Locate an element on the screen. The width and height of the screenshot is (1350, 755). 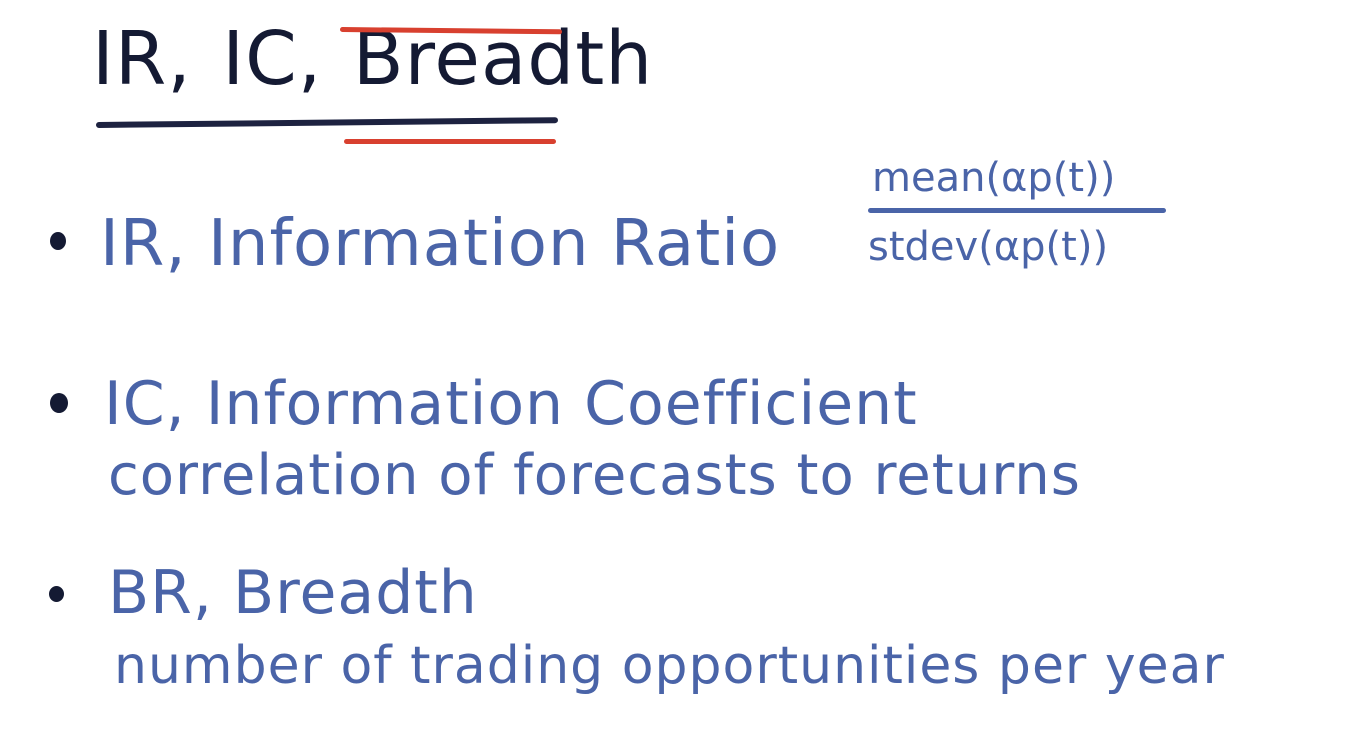
fraction-bar is located at coordinates (1017, 210).